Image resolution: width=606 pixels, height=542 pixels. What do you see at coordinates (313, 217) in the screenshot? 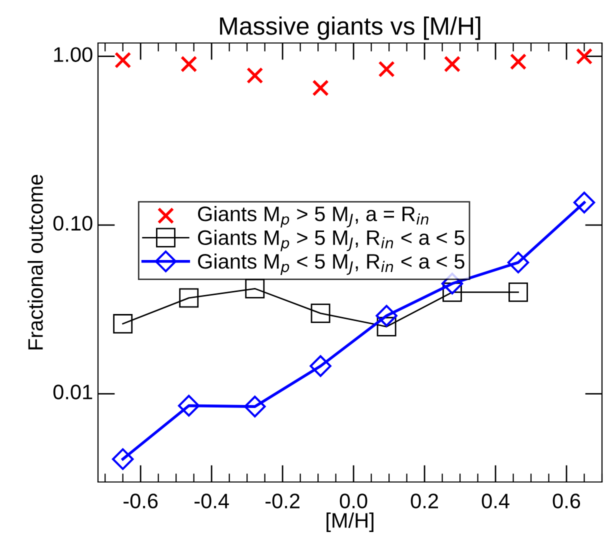
I see `legend-label: Giants M$_{p}$ > 5 M$_{J}$, a = R$_{in}$` at bounding box center [313, 217].